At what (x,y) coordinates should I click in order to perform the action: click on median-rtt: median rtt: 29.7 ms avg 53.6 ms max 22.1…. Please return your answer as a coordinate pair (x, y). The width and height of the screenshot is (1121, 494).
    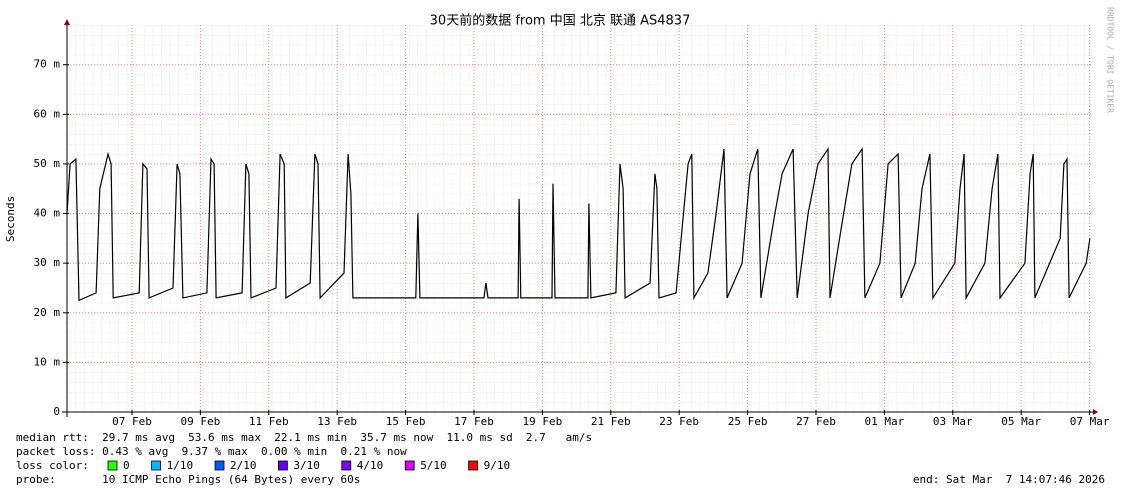
    Looking at the image, I should click on (304, 437).